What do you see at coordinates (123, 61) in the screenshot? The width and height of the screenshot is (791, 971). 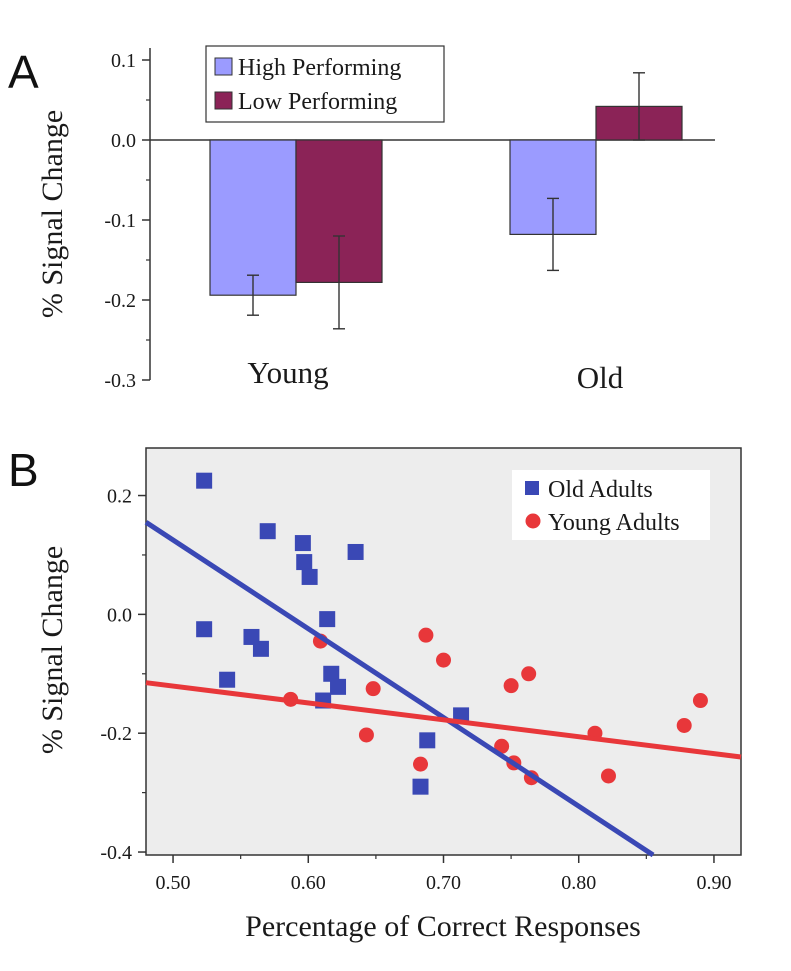 I see `panel-a-y-tick-label: 0.1` at bounding box center [123, 61].